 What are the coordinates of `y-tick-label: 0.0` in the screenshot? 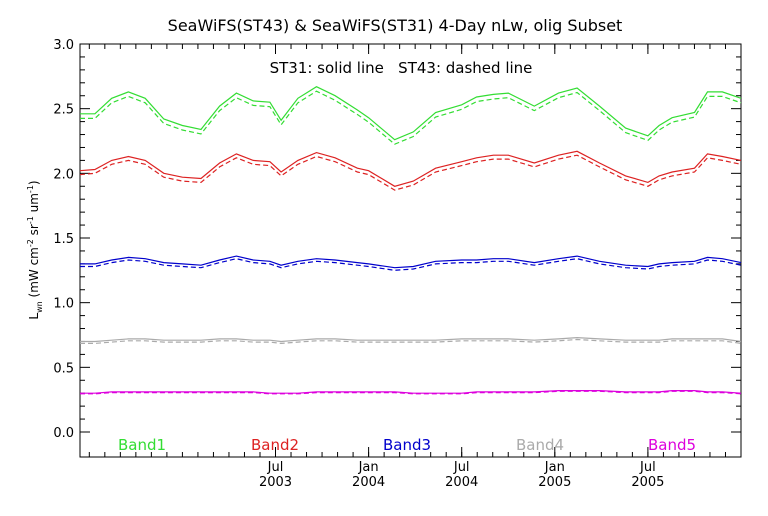 It's located at (63, 433).